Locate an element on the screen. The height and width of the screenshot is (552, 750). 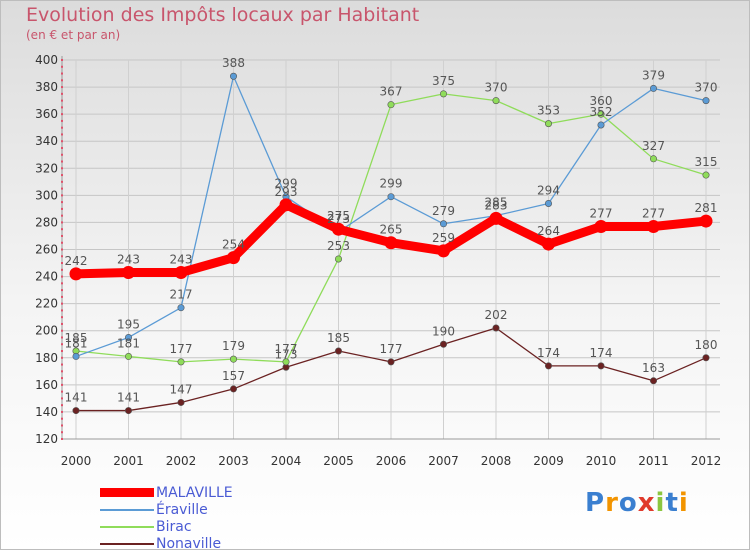
data-label: 174 is located at coordinates (548, 353).